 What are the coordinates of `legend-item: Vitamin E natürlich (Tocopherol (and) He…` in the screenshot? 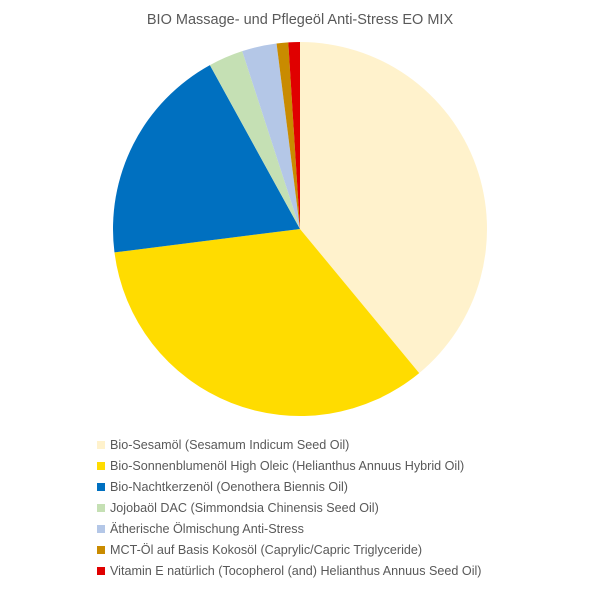 It's located at (289, 570).